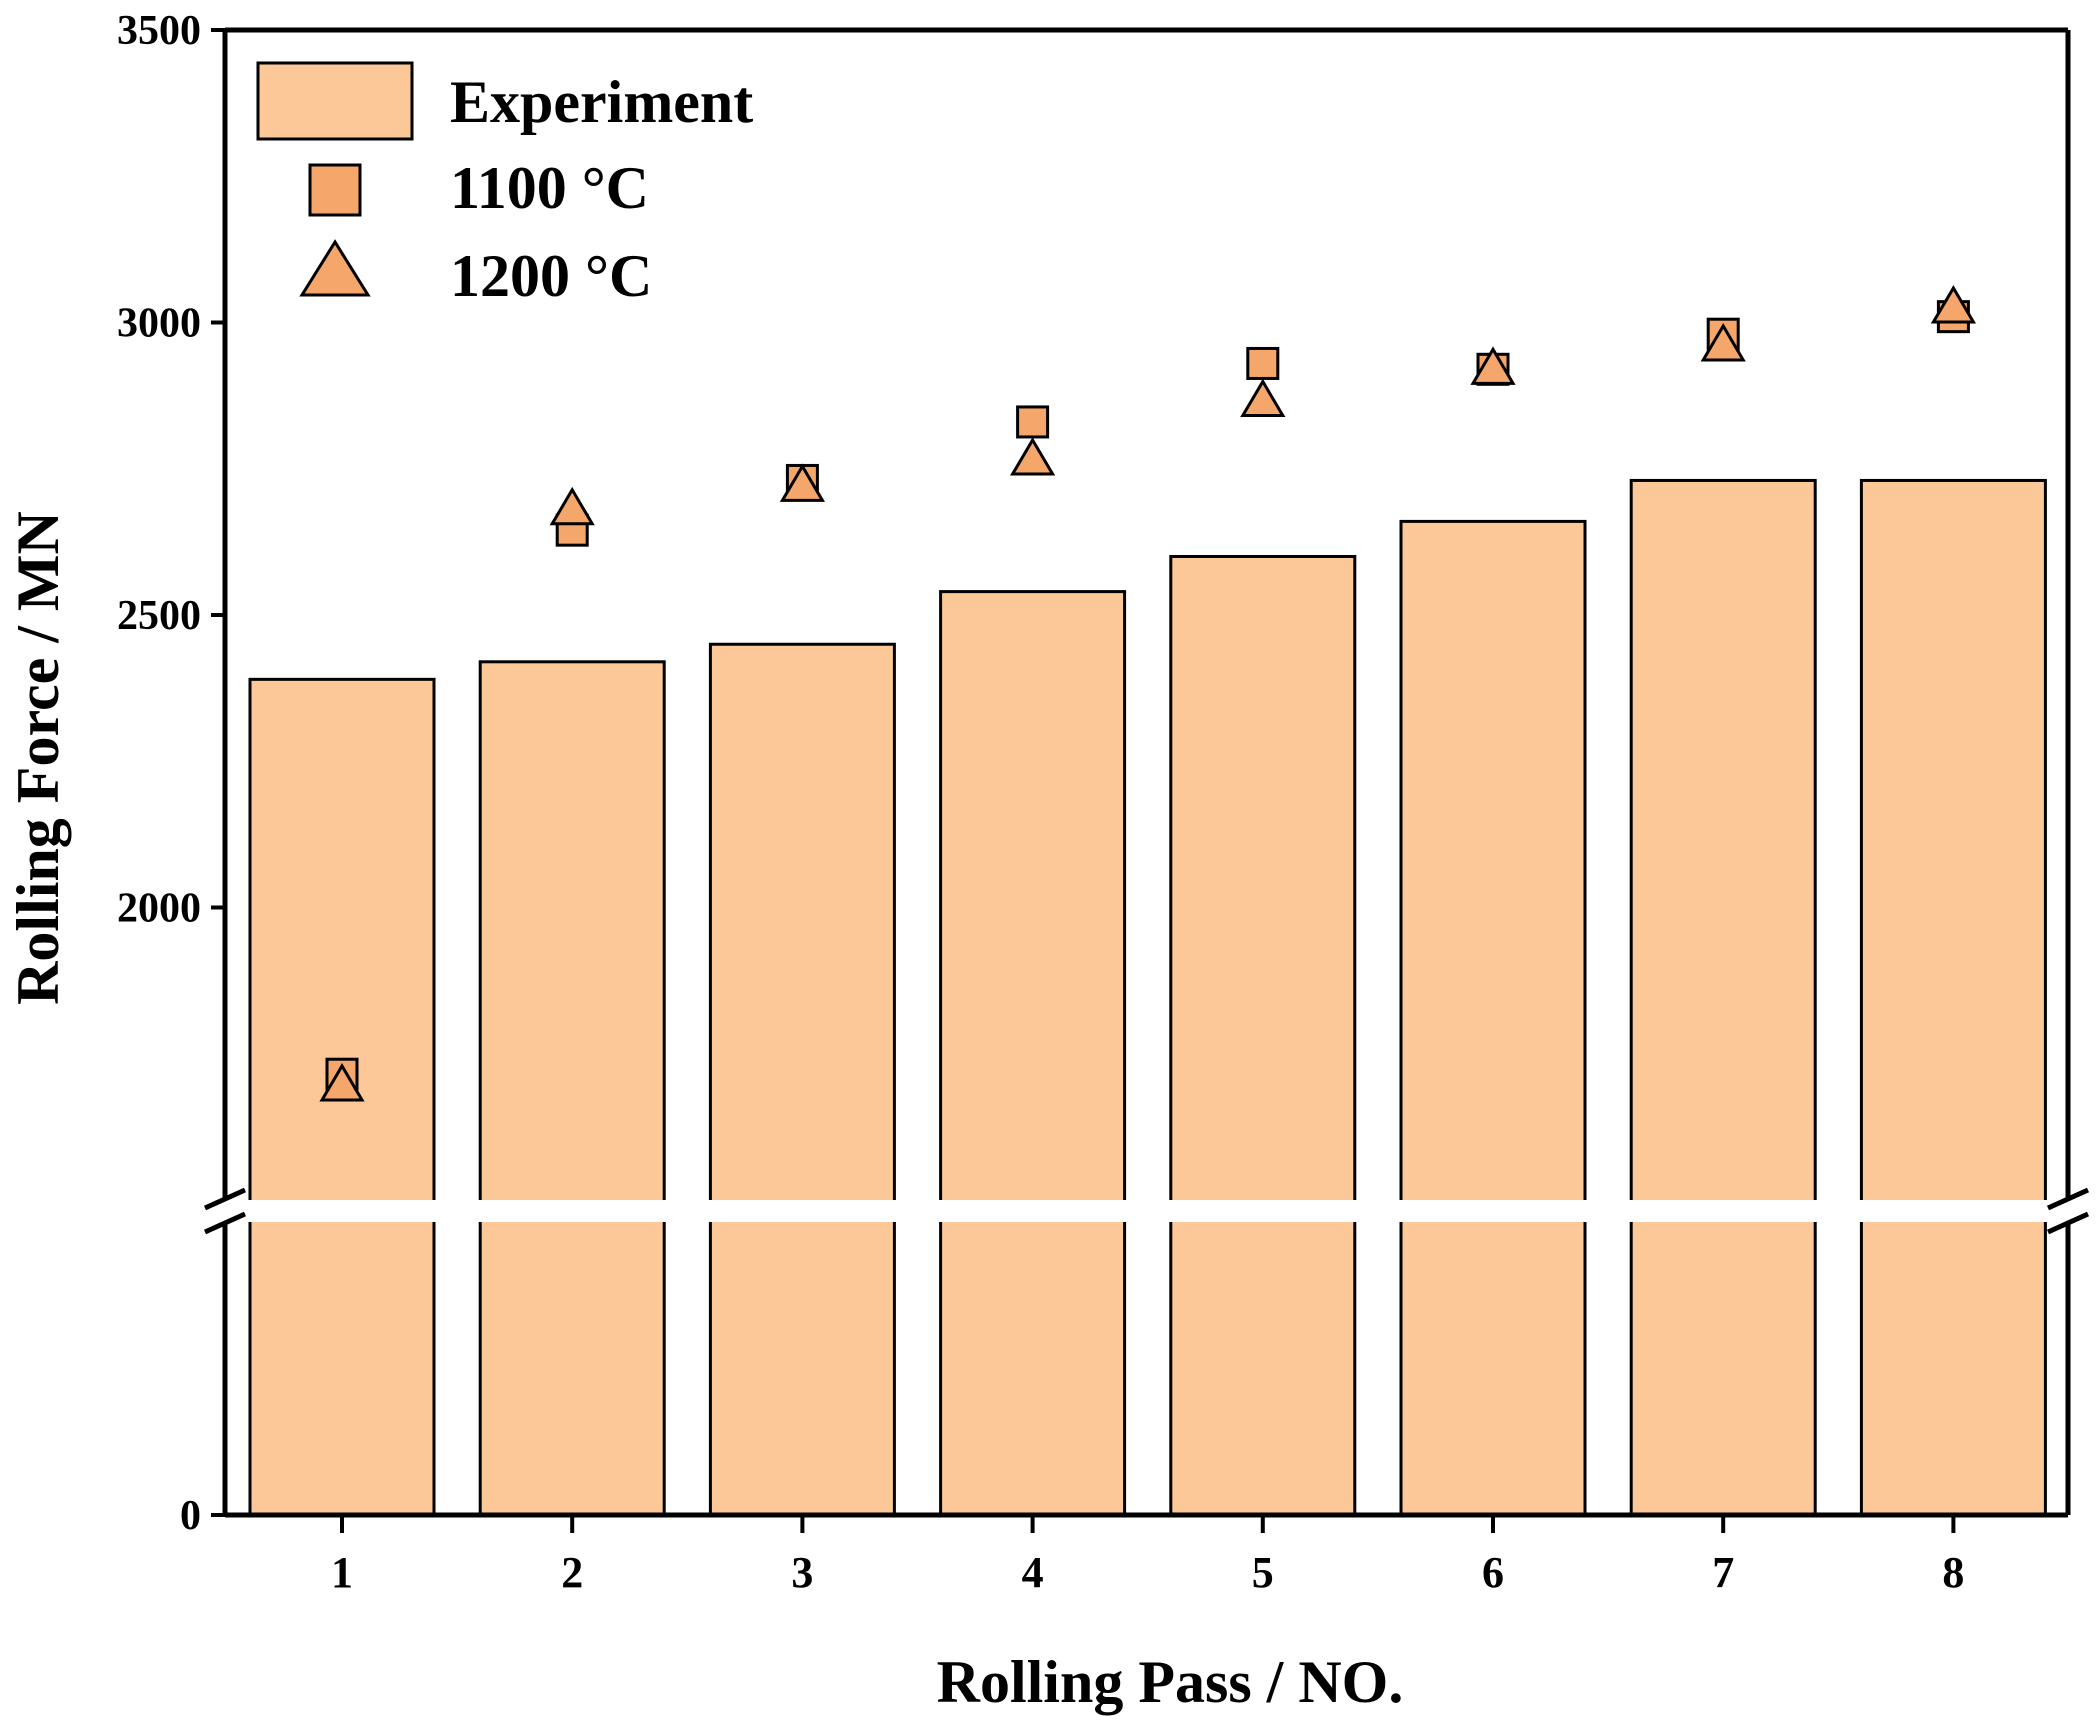  What do you see at coordinates (159, 31) in the screenshot?
I see `y-tick-label-3500: 3500` at bounding box center [159, 31].